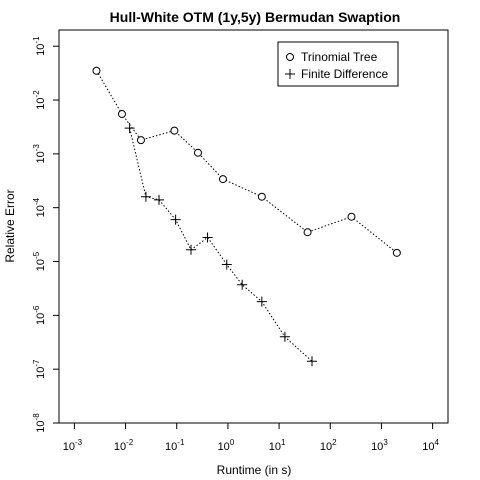 The width and height of the screenshot is (480, 480). What do you see at coordinates (45, 234) in the screenshot?
I see `y-axis: 10-110-210-310-410-510-610-710-8` at bounding box center [45, 234].